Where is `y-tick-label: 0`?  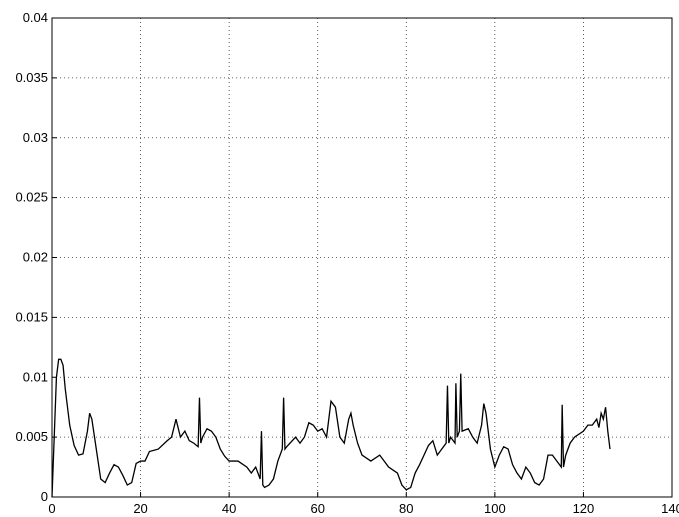
y-tick-label: 0 is located at coordinates (44, 496).